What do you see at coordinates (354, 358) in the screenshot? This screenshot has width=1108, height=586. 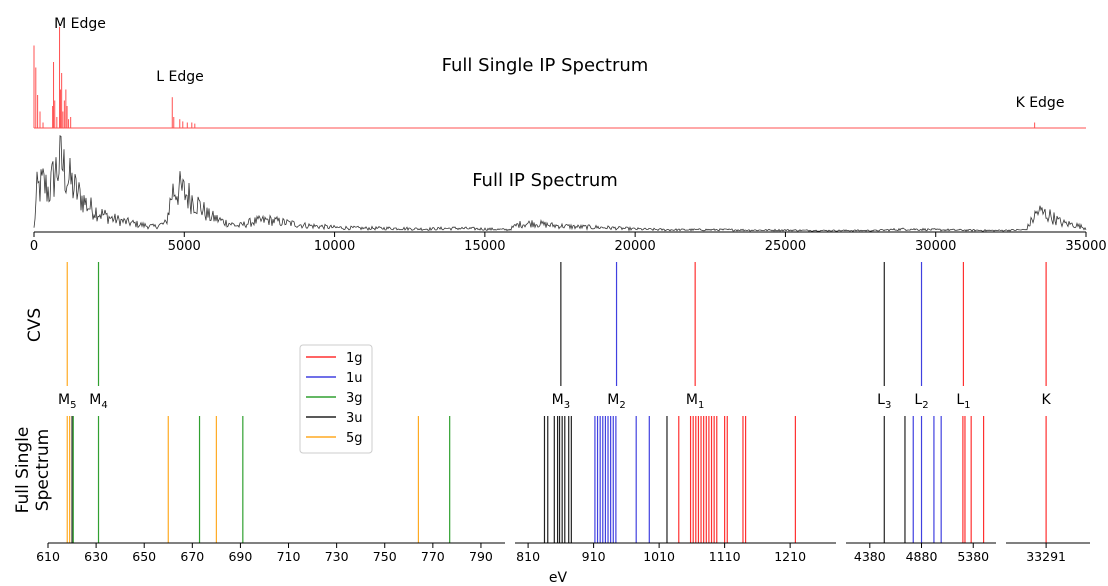 I see `legend-label: 1g` at bounding box center [354, 358].